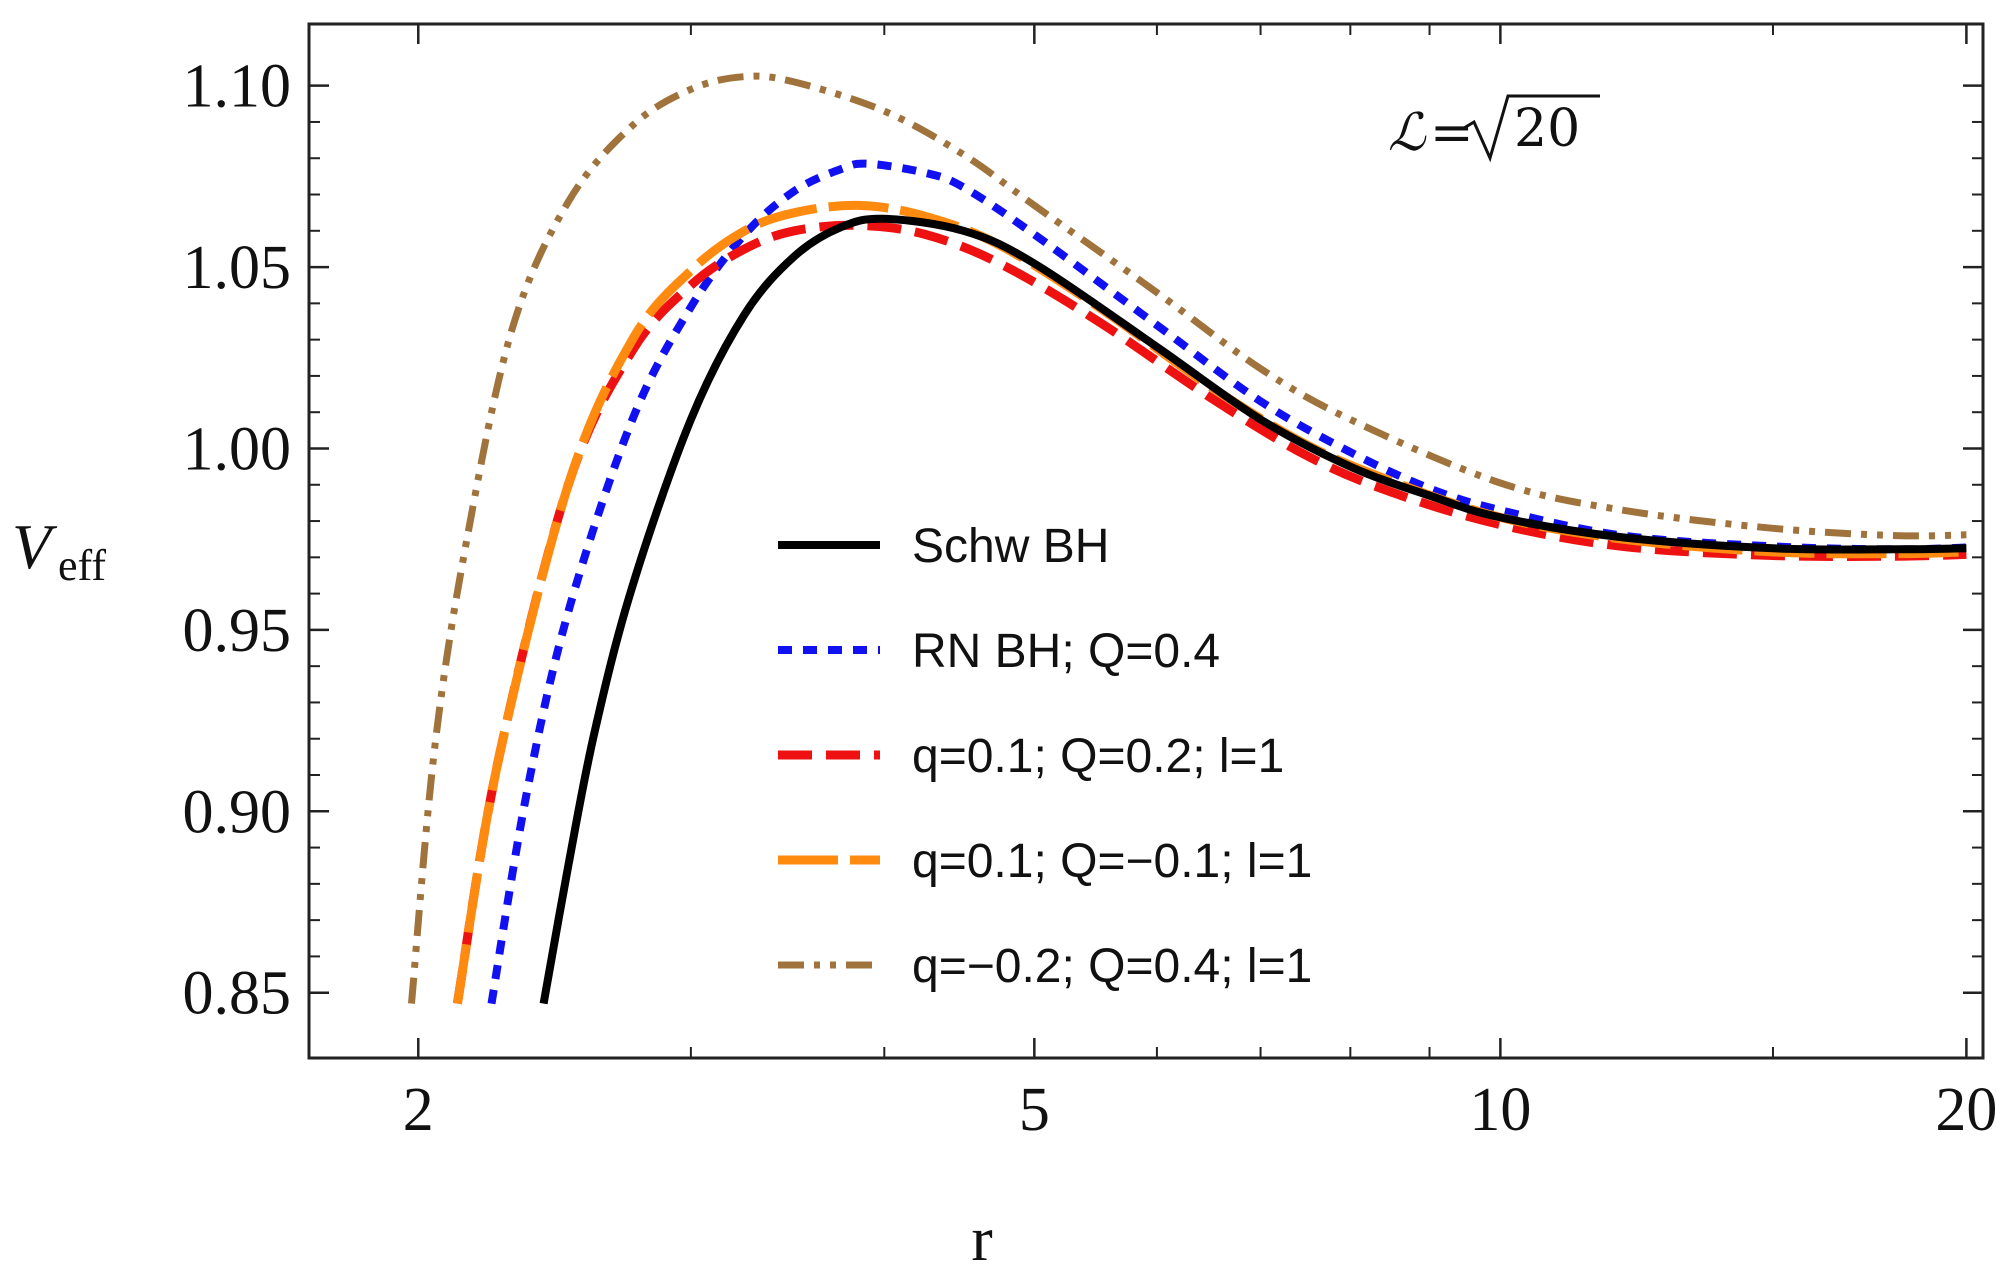 This screenshot has height=1277, width=1997. Describe the element at coordinates (1452, 133) in the screenshot. I see `annotation-equals: =` at that location.